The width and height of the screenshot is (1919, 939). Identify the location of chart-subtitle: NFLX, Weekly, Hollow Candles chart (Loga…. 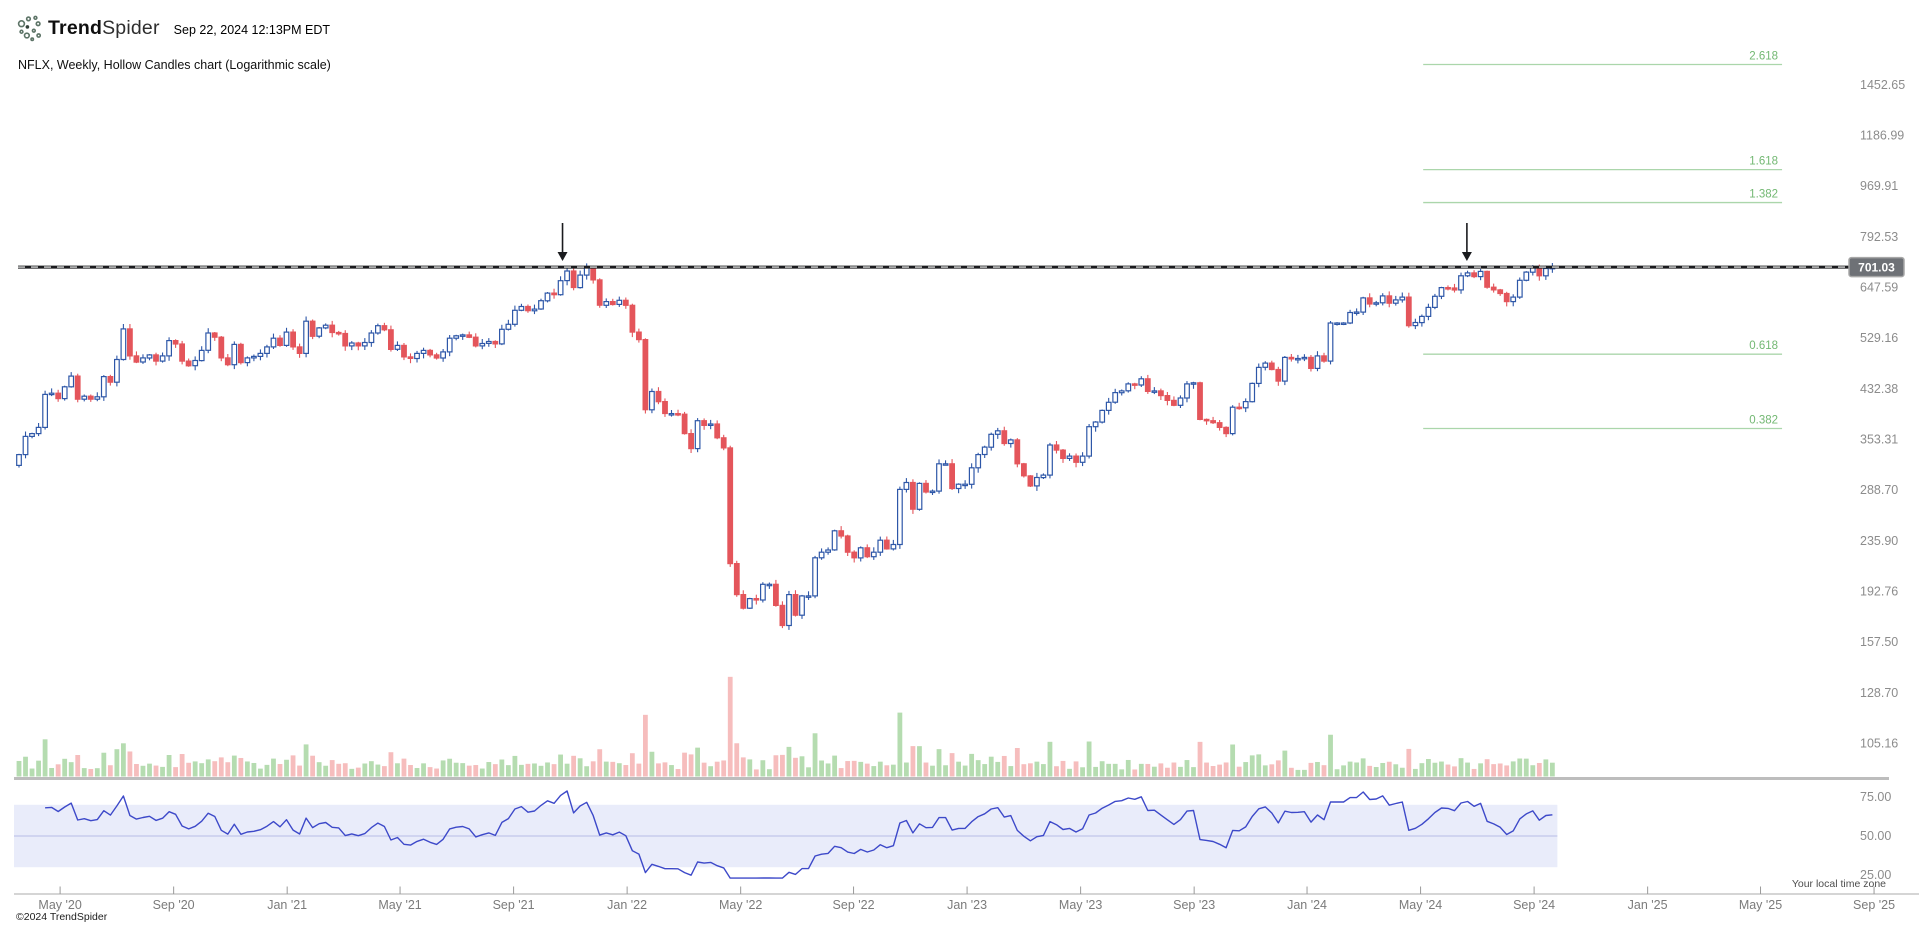
(174, 65).